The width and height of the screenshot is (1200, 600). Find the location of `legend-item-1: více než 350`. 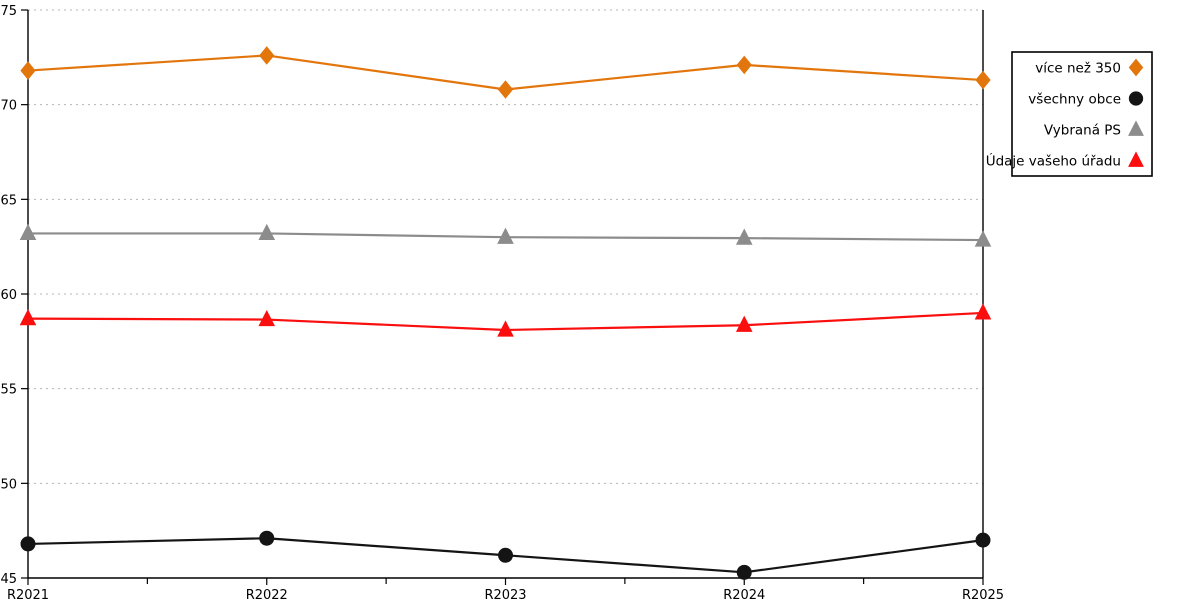

legend-item-1: více než 350 is located at coordinates (1089, 67).